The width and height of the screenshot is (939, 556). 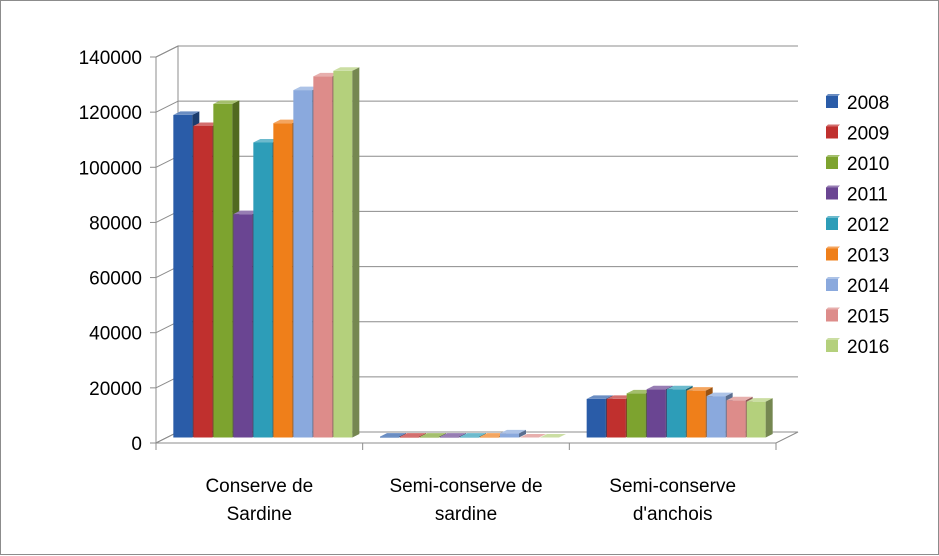 I want to click on legend-item: 2010, so click(x=857, y=164).